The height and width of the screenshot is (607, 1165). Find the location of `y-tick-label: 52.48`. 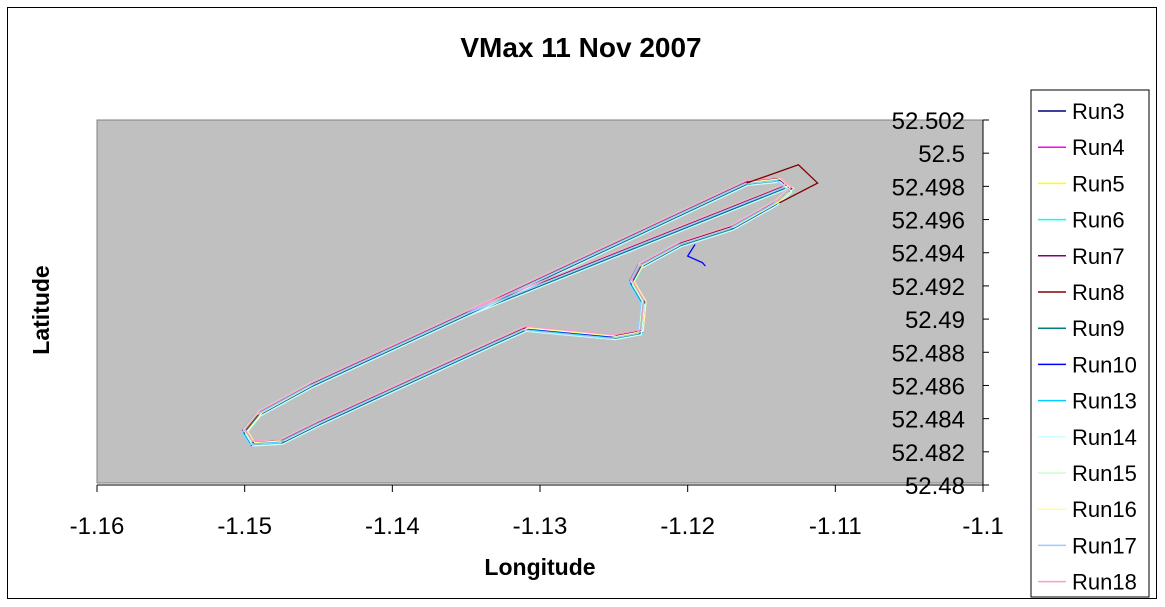

y-tick-label: 52.48 is located at coordinates (935, 486).